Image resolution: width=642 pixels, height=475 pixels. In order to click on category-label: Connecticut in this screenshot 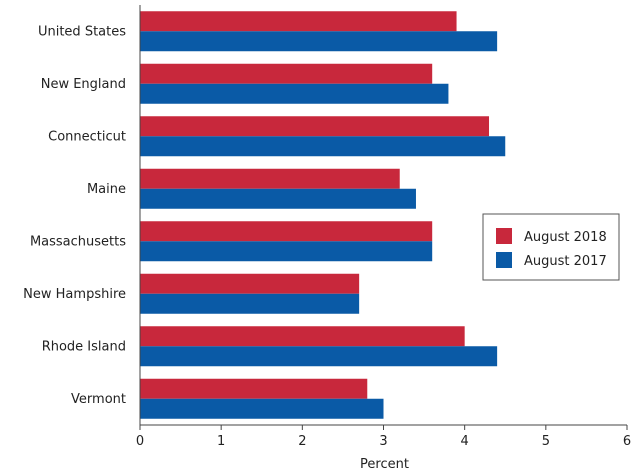, I will do `click(87, 136)`.